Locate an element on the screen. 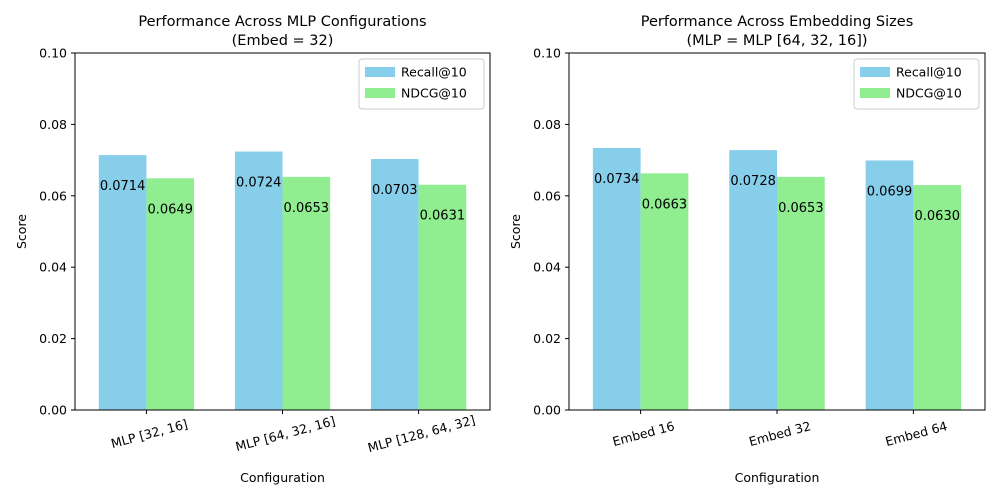  x-tick-label: Embed 32 is located at coordinates (779, 433).